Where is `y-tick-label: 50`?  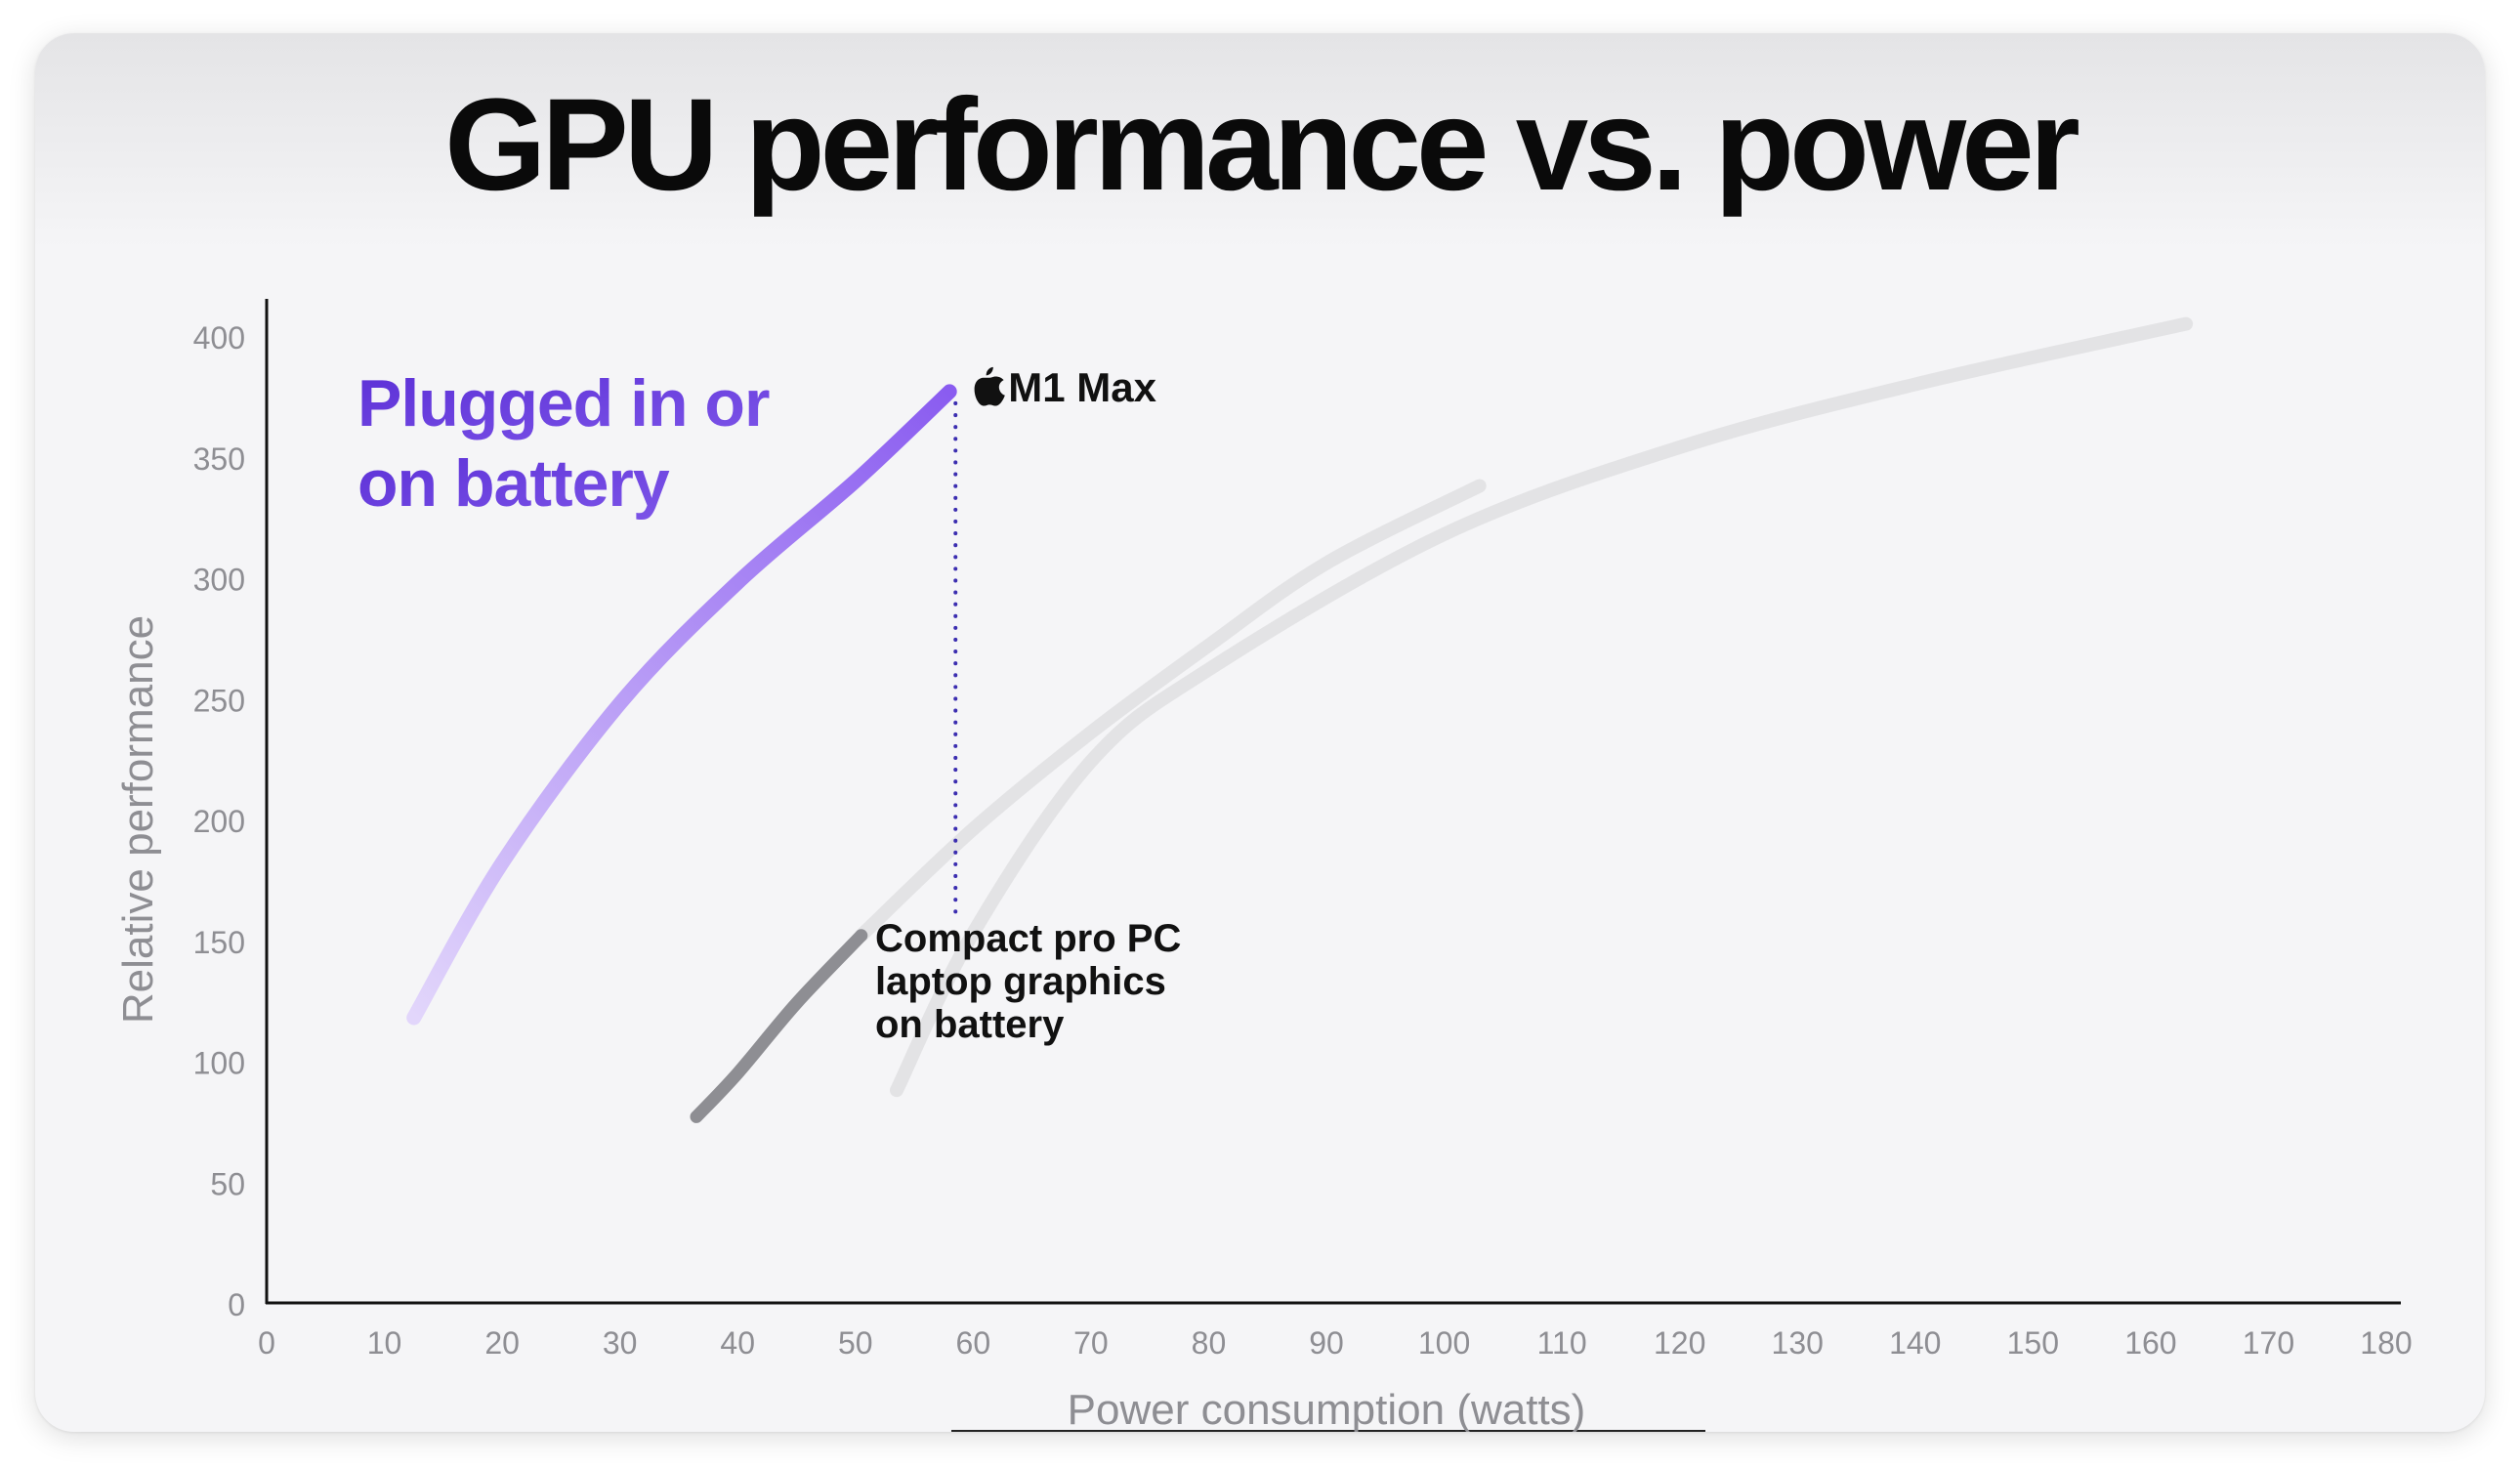 y-tick-label: 50 is located at coordinates (227, 1184).